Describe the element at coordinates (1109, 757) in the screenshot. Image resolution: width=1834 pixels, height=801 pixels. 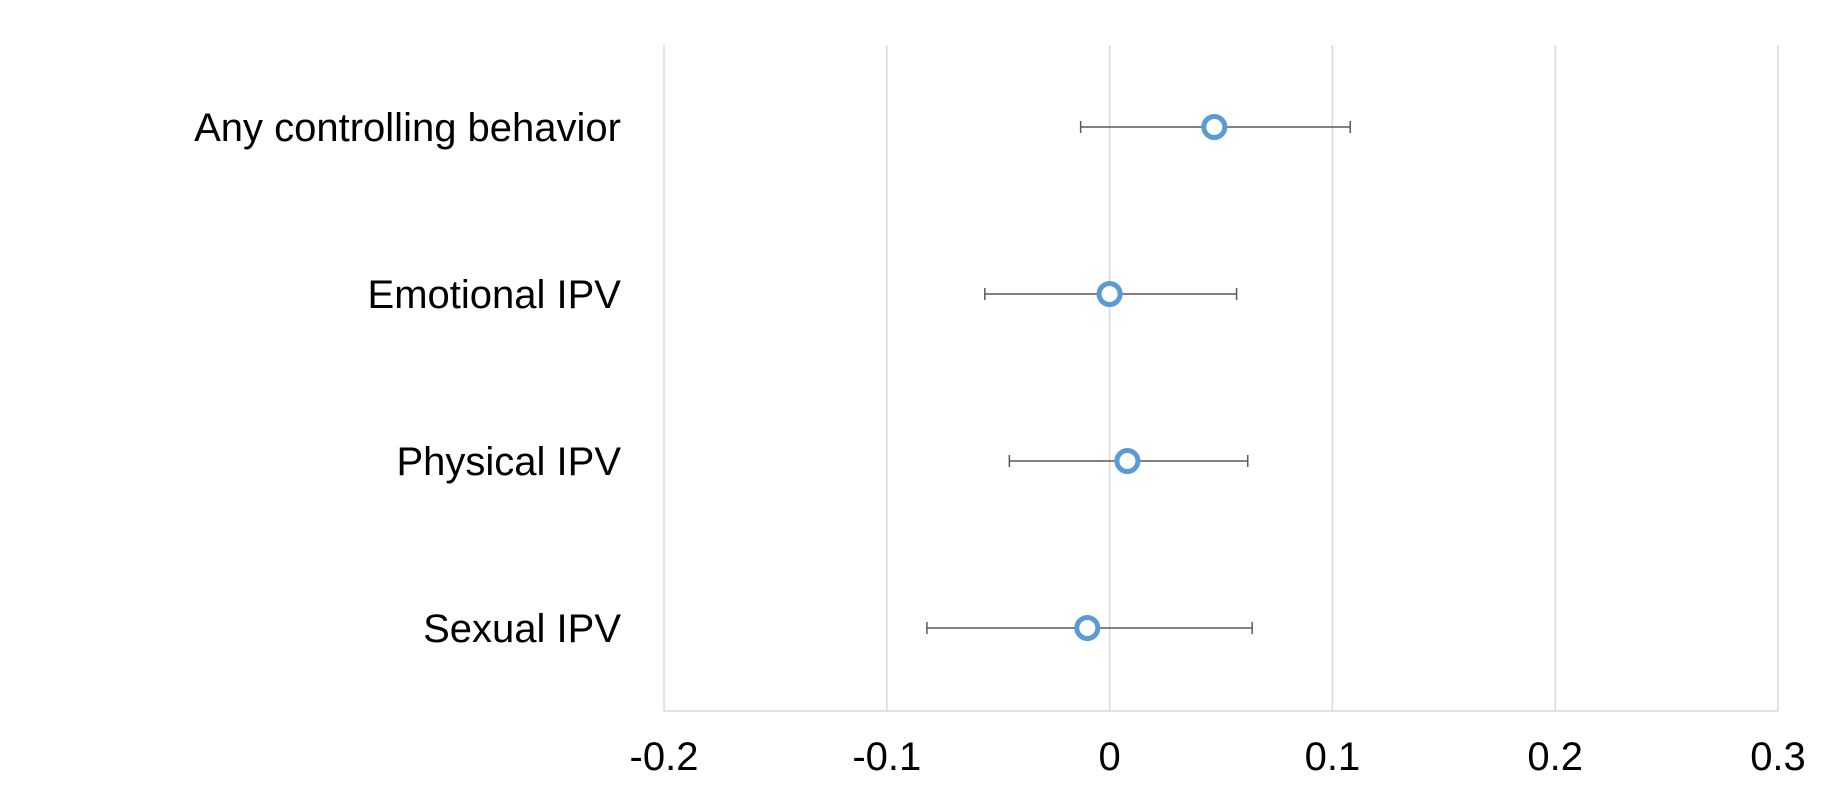
I see `x-tick-label: 0` at that location.